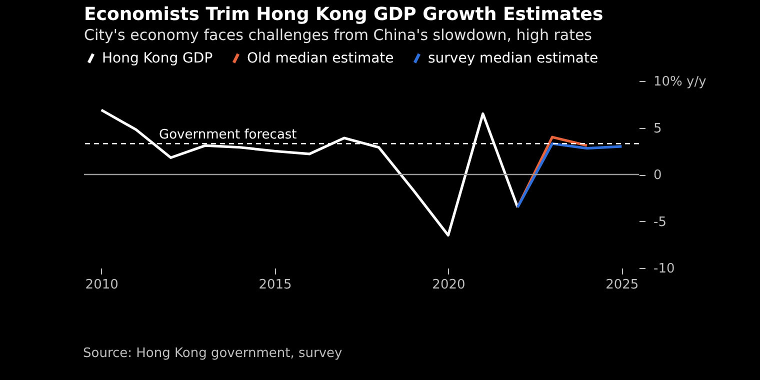 This screenshot has width=760, height=380. Describe the element at coordinates (513, 58) in the screenshot. I see `legend-label: survey median estimate` at that location.